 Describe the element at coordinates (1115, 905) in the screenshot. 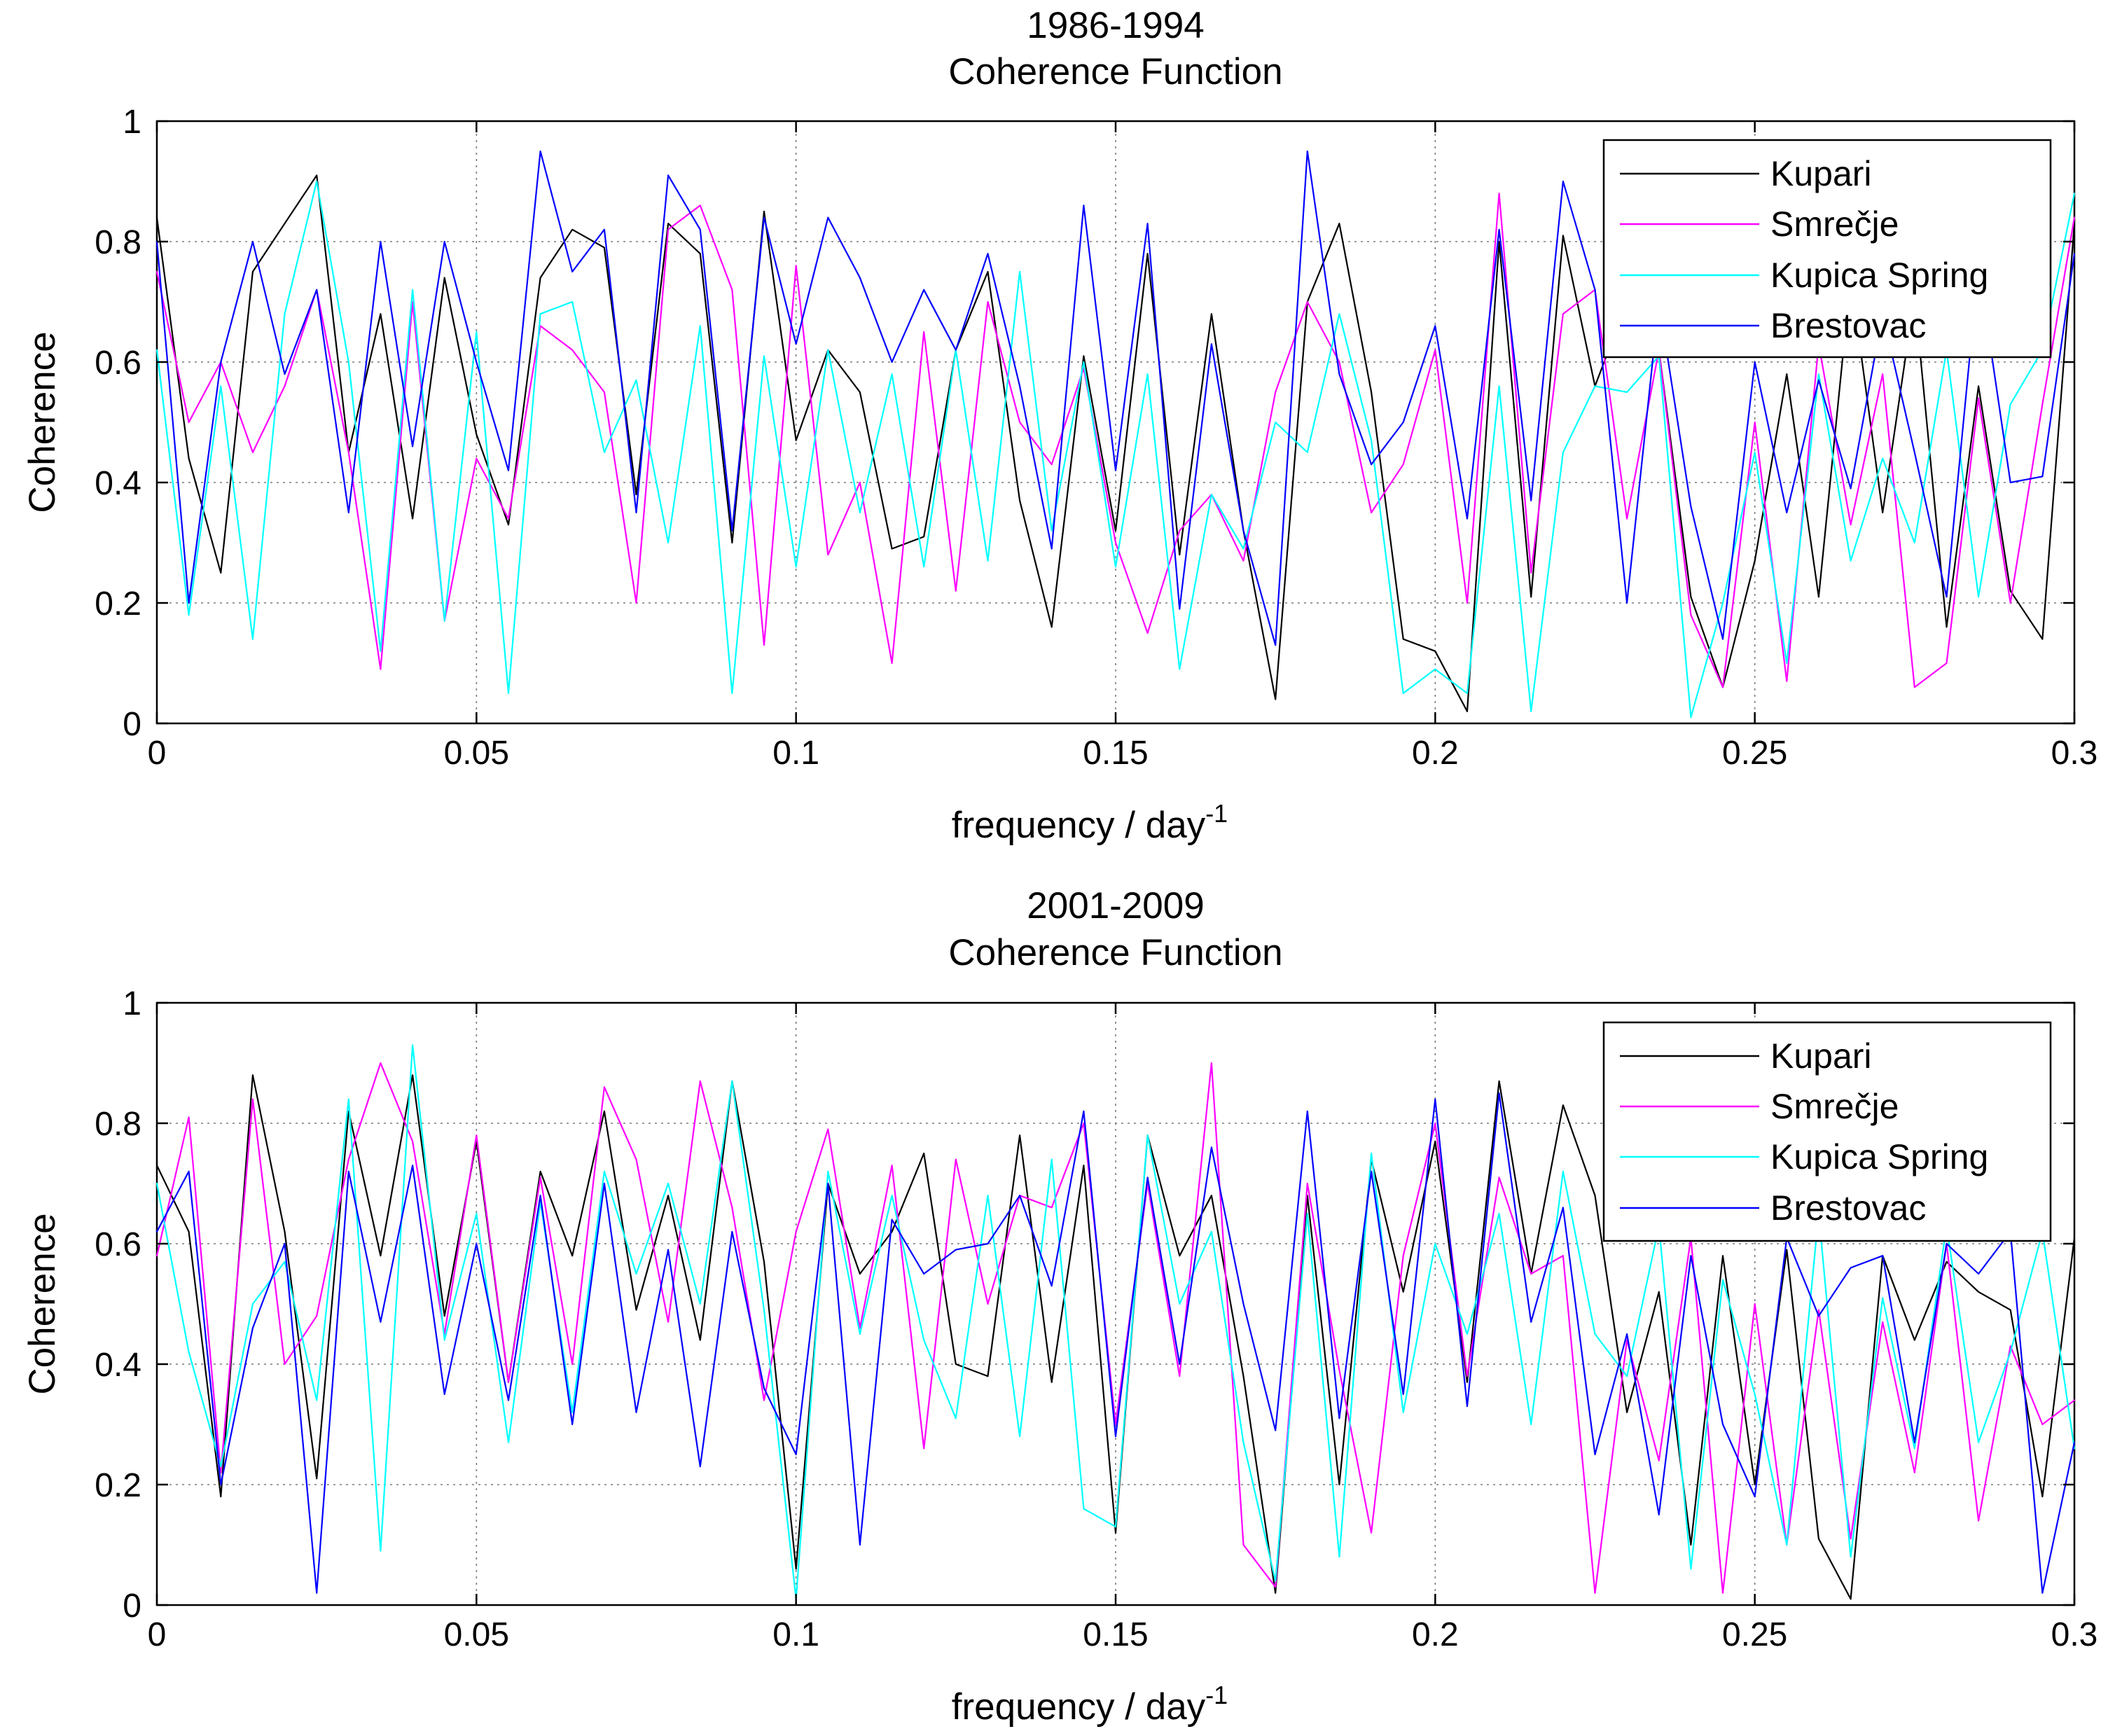

I see `chart-title-line1: 2001-2009` at that location.